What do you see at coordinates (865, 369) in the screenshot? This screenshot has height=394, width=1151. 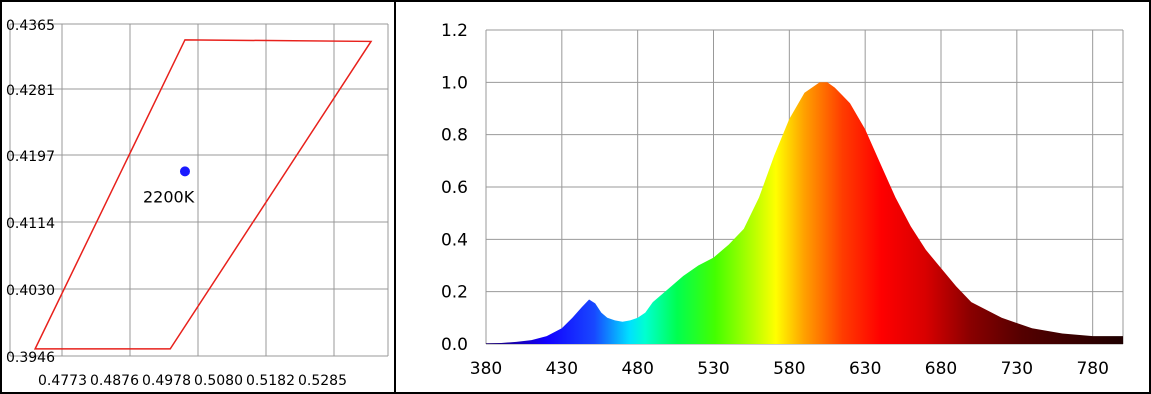 I see `x-tick-label: 630` at bounding box center [865, 369].